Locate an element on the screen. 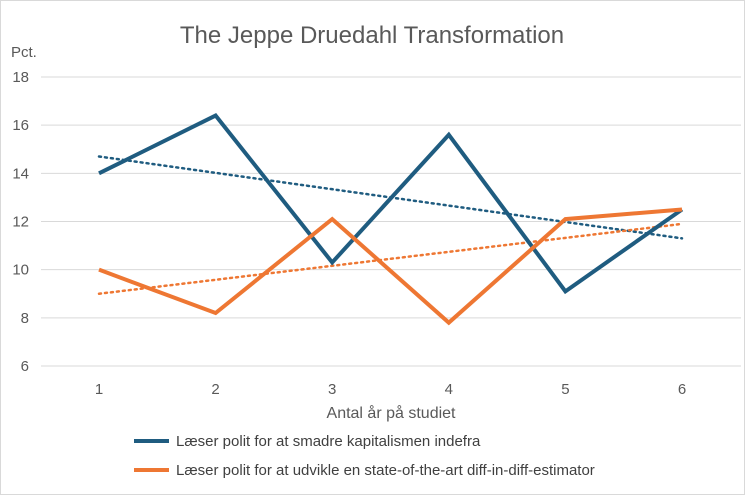  y-tick-labels: 6 8 10 12 14 16 18 is located at coordinates (20, 222).